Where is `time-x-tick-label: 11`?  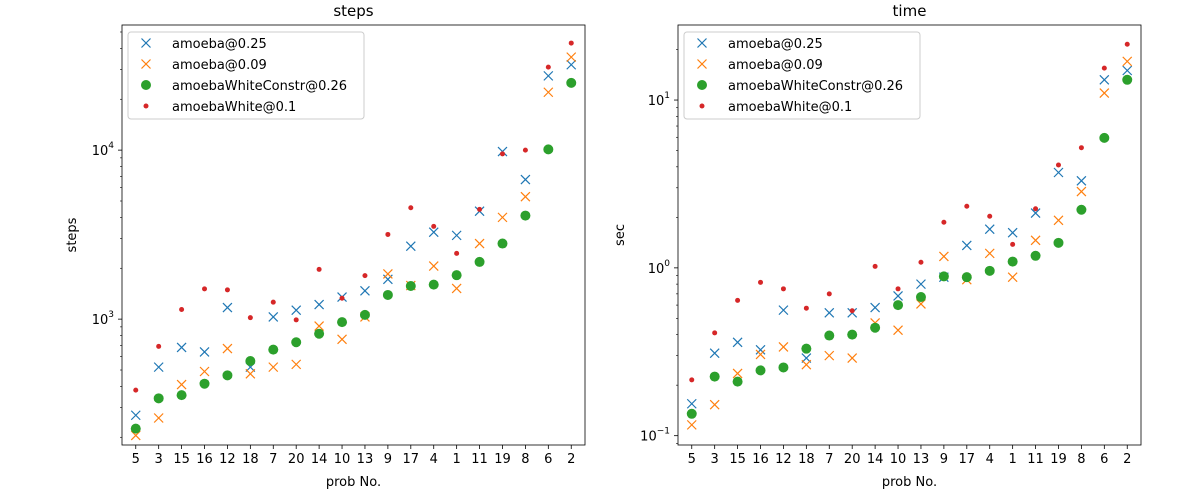
time-x-tick-label: 11 is located at coordinates (1035, 459).